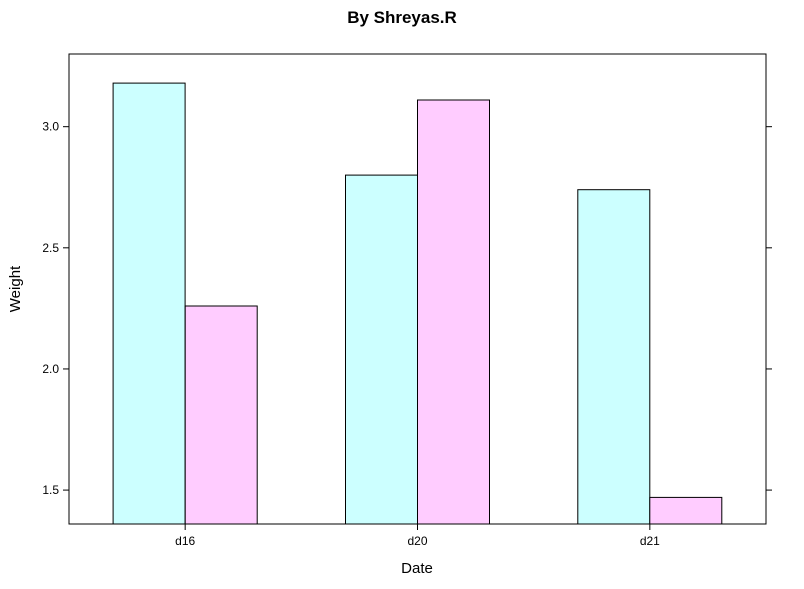 This screenshot has width=804, height=589. I want to click on y-axis-label: Weight, so click(15, 288).